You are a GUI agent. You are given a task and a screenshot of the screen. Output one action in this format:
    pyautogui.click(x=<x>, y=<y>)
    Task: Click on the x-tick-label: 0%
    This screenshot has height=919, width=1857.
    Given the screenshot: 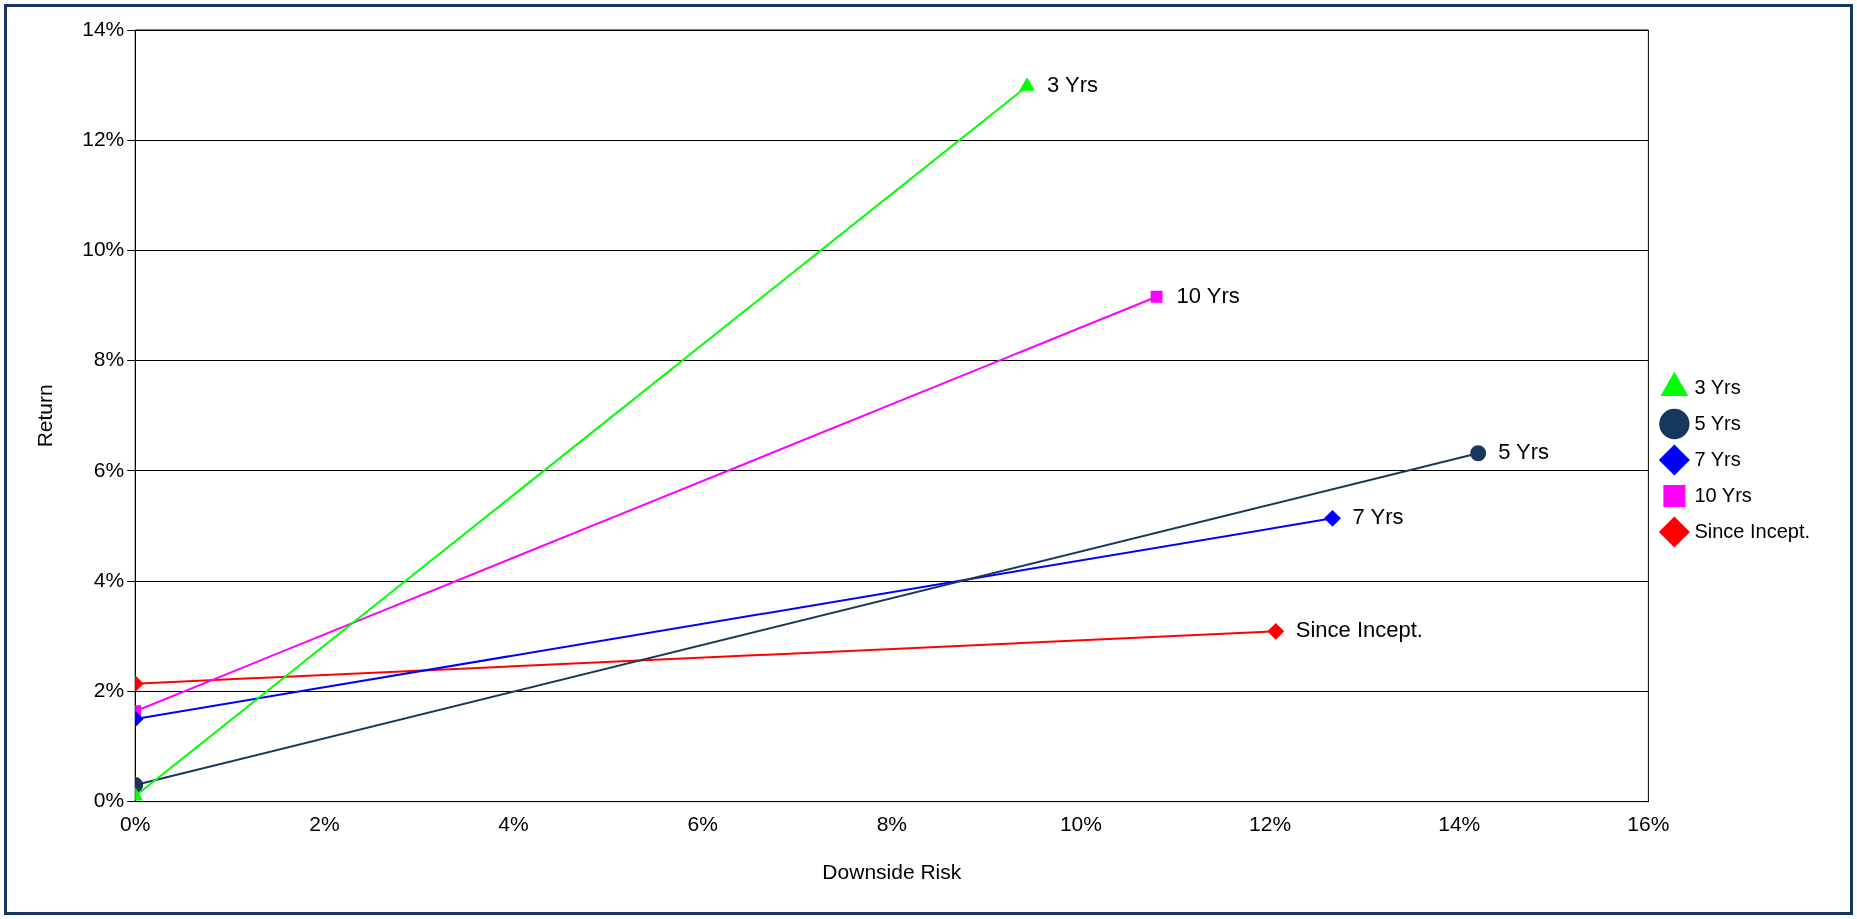 What is the action you would take?
    pyautogui.click(x=135, y=823)
    